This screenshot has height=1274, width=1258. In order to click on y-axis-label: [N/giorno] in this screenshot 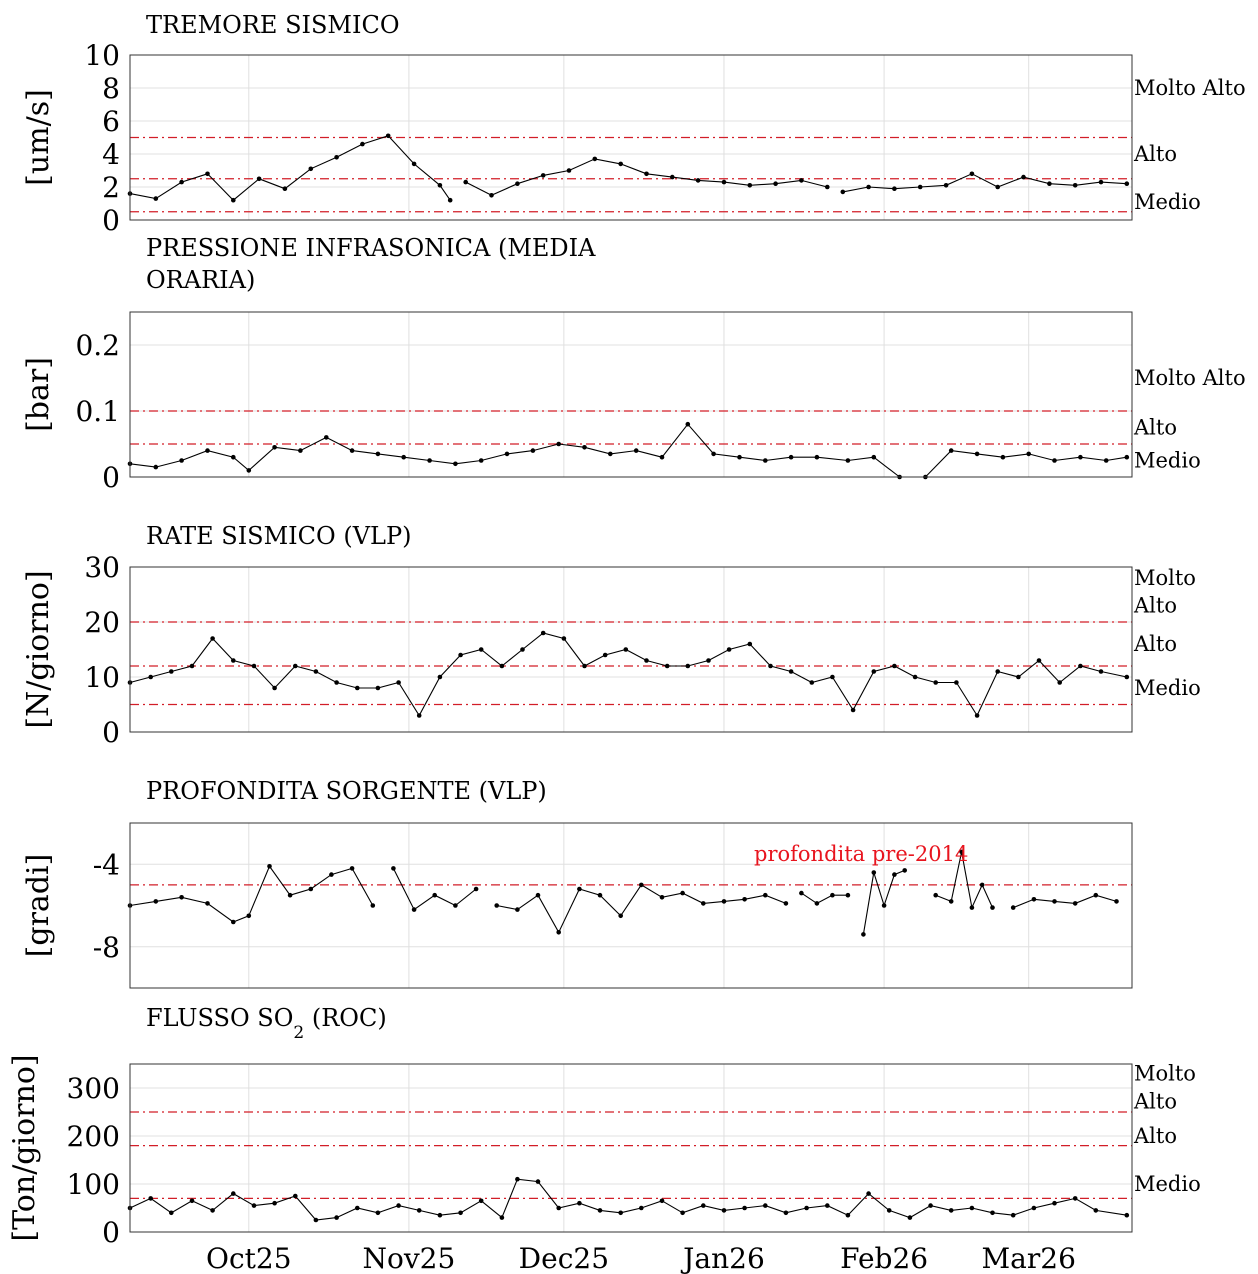, I will do `click(38, 649)`.